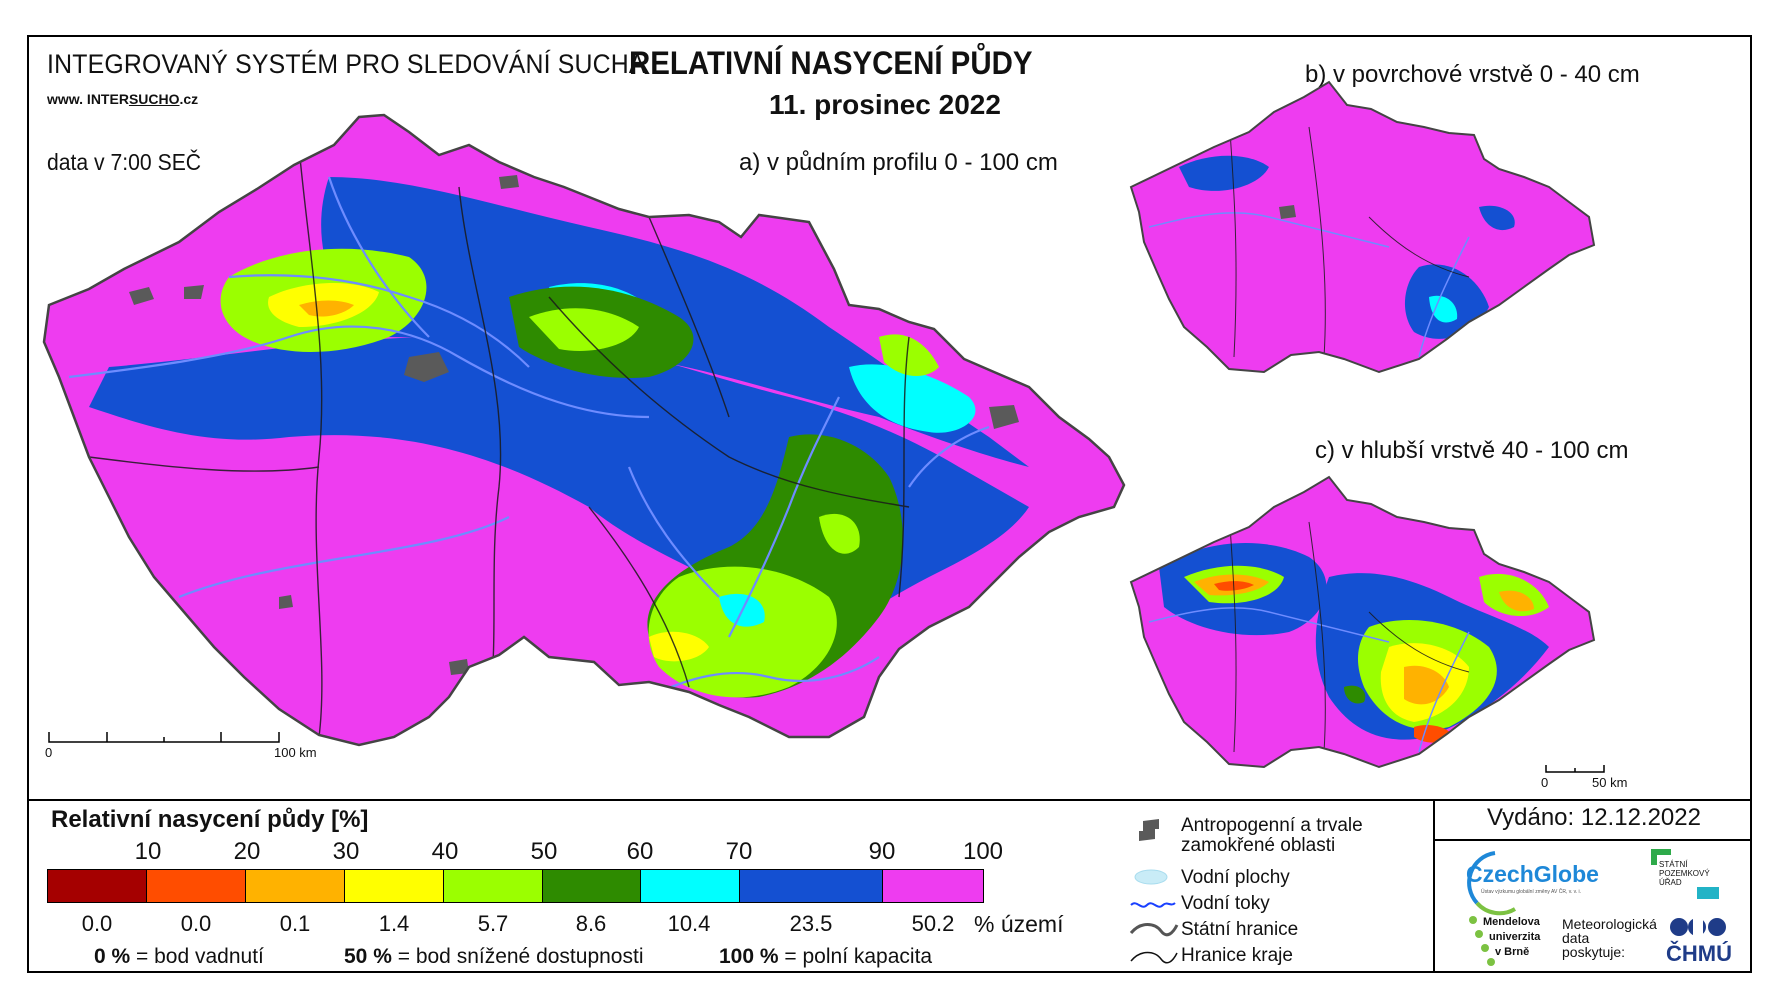 The image size is (1772, 1003). I want to click on legend-share: 50.2, so click(933, 923).